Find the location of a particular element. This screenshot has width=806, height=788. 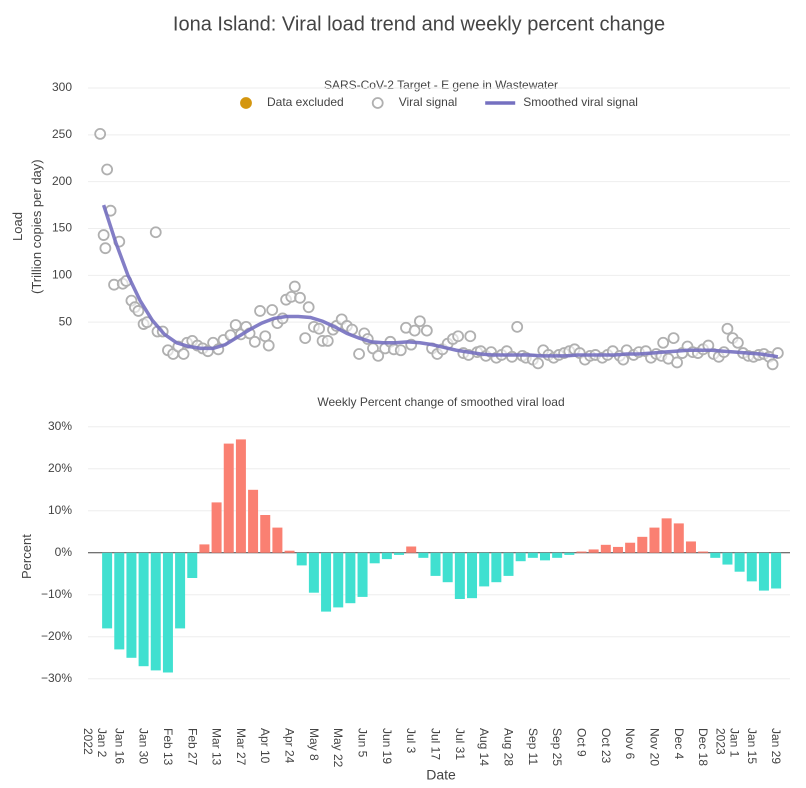

y-tick-label: 100 is located at coordinates (62, 275).